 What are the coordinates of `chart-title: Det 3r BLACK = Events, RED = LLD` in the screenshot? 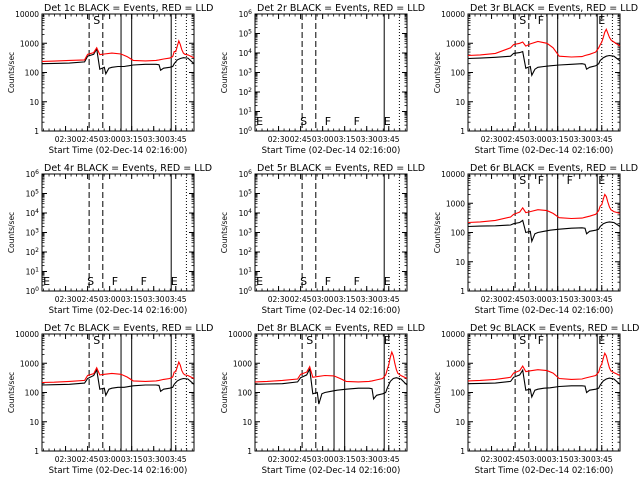 It's located at (554, 8).